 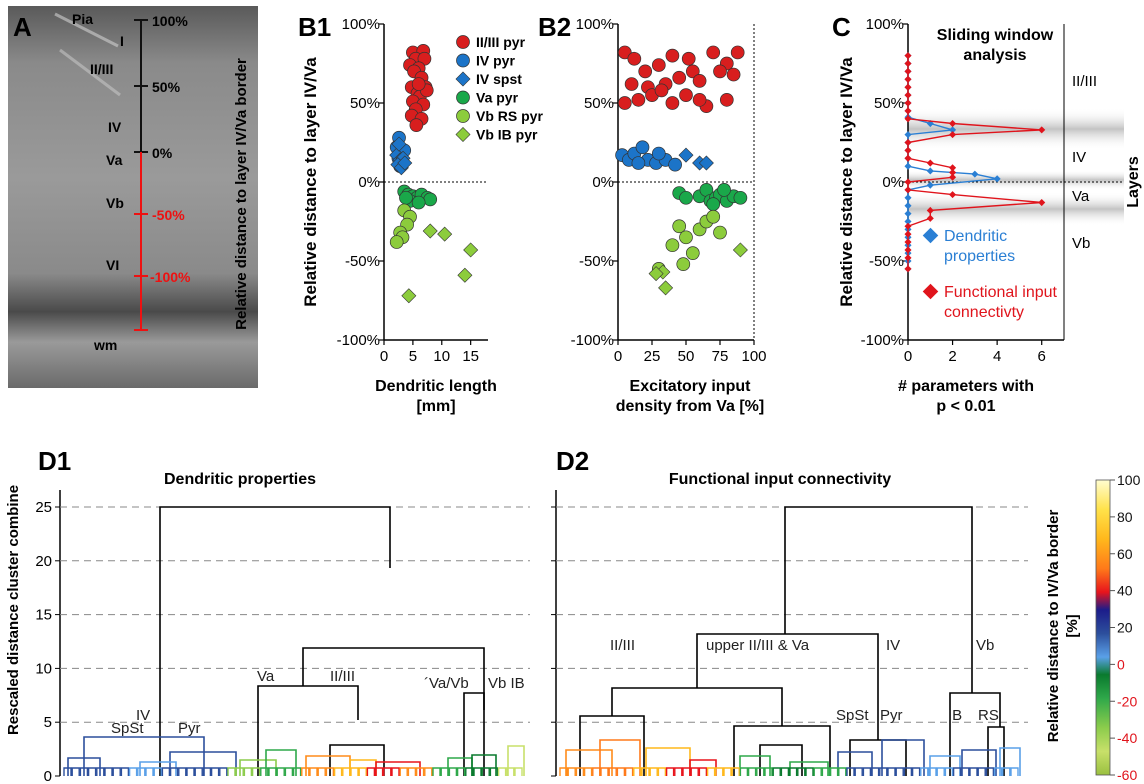 What do you see at coordinates (470, 356) in the screenshot?
I see `x-tick-label: 15` at bounding box center [470, 356].